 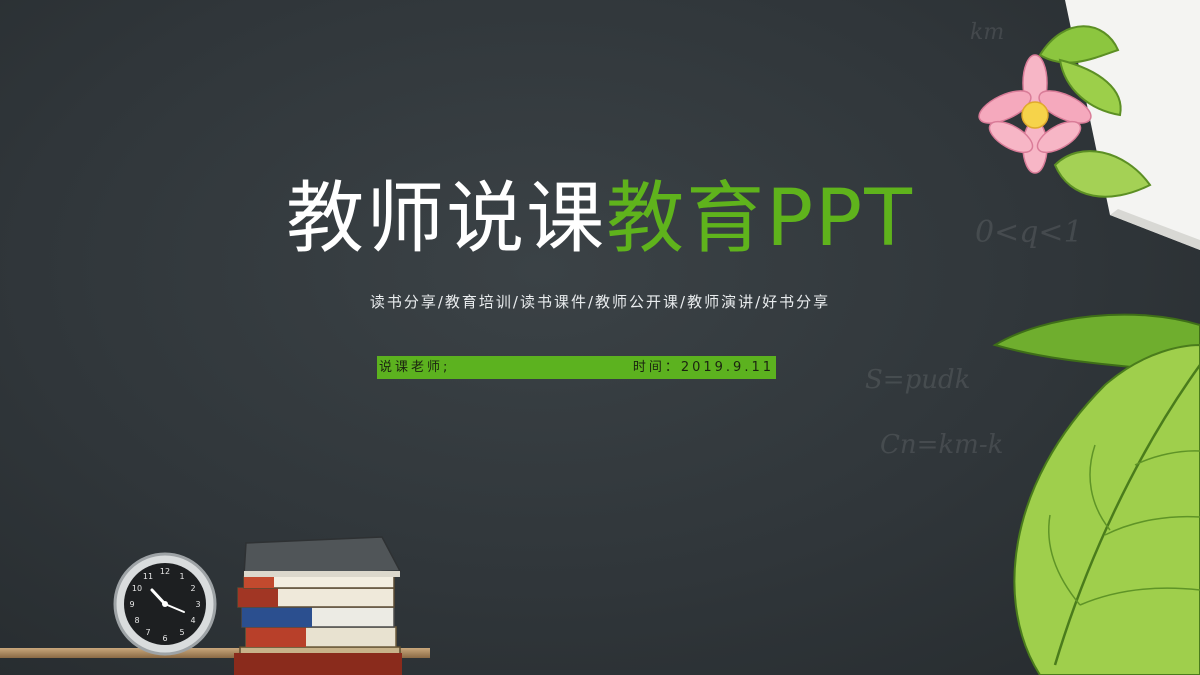 What do you see at coordinates (987, 32) in the screenshot?
I see `chalk-scribble: km` at bounding box center [987, 32].